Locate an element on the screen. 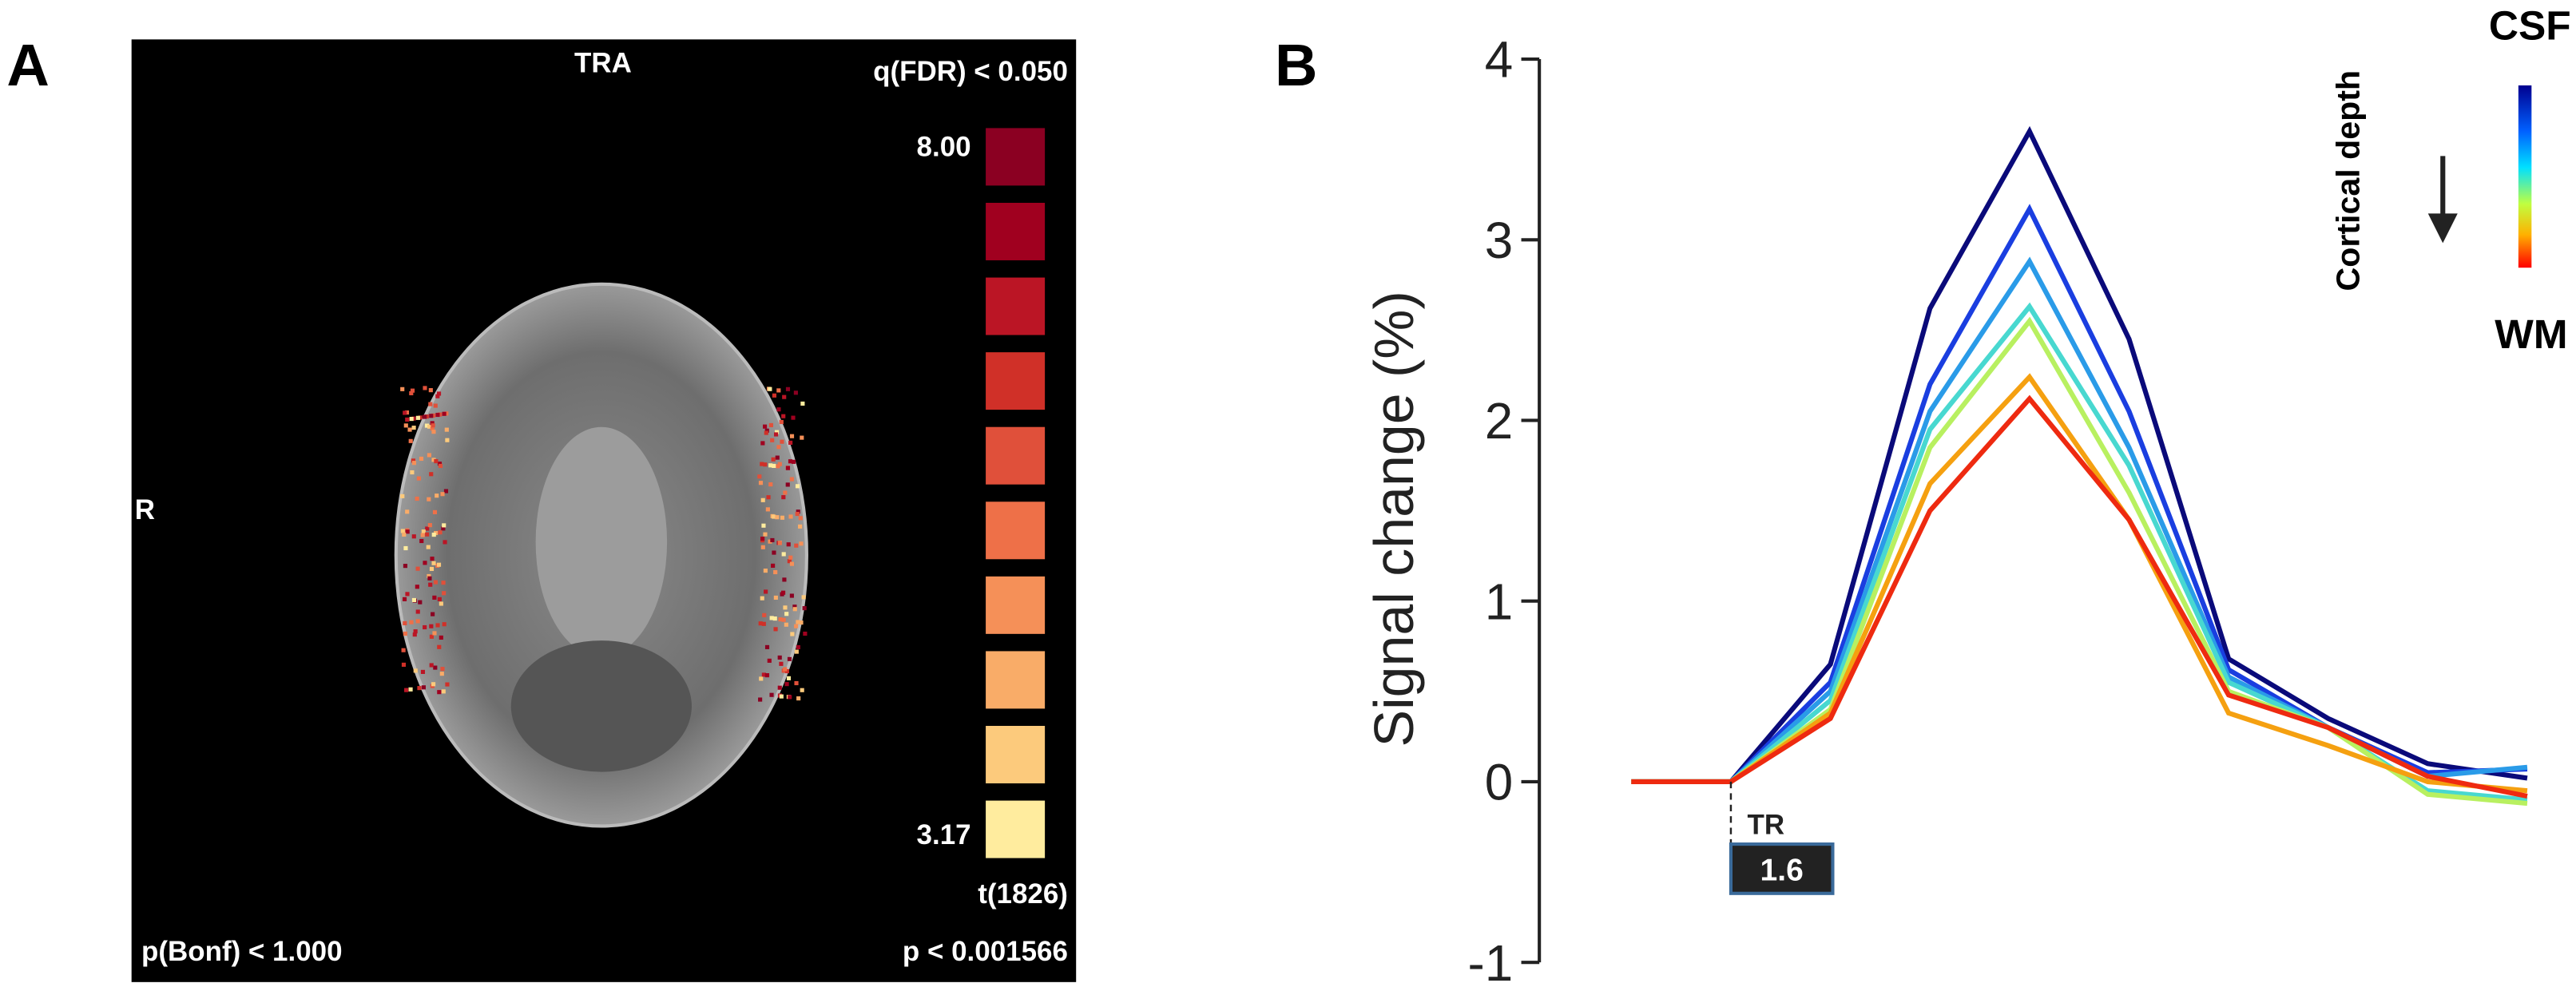 This screenshot has height=987, width=2576. colorbar-bottom: WM is located at coordinates (2531, 334).